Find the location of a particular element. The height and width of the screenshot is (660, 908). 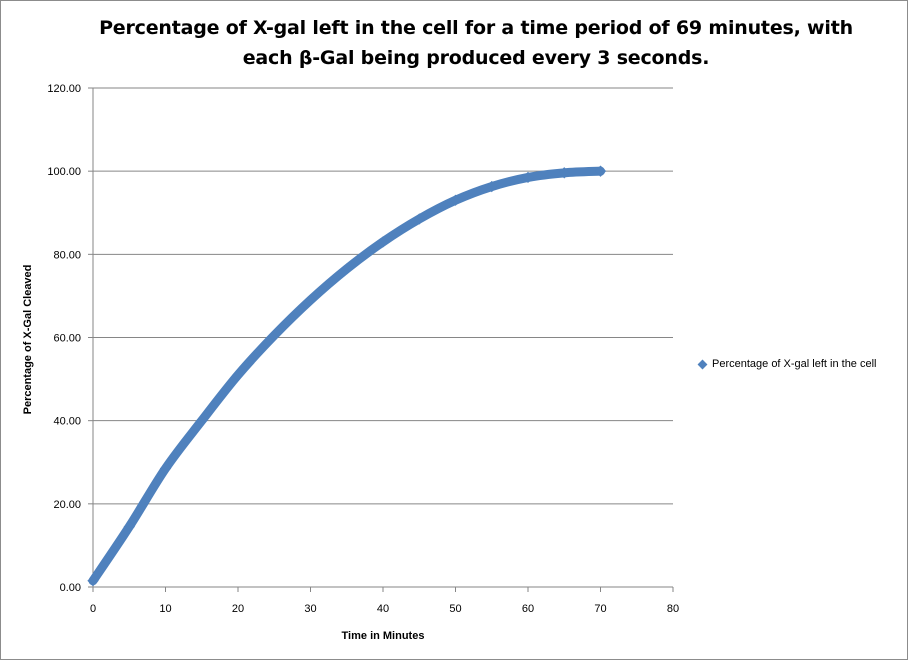

legend-marker-icon is located at coordinates (702, 364).